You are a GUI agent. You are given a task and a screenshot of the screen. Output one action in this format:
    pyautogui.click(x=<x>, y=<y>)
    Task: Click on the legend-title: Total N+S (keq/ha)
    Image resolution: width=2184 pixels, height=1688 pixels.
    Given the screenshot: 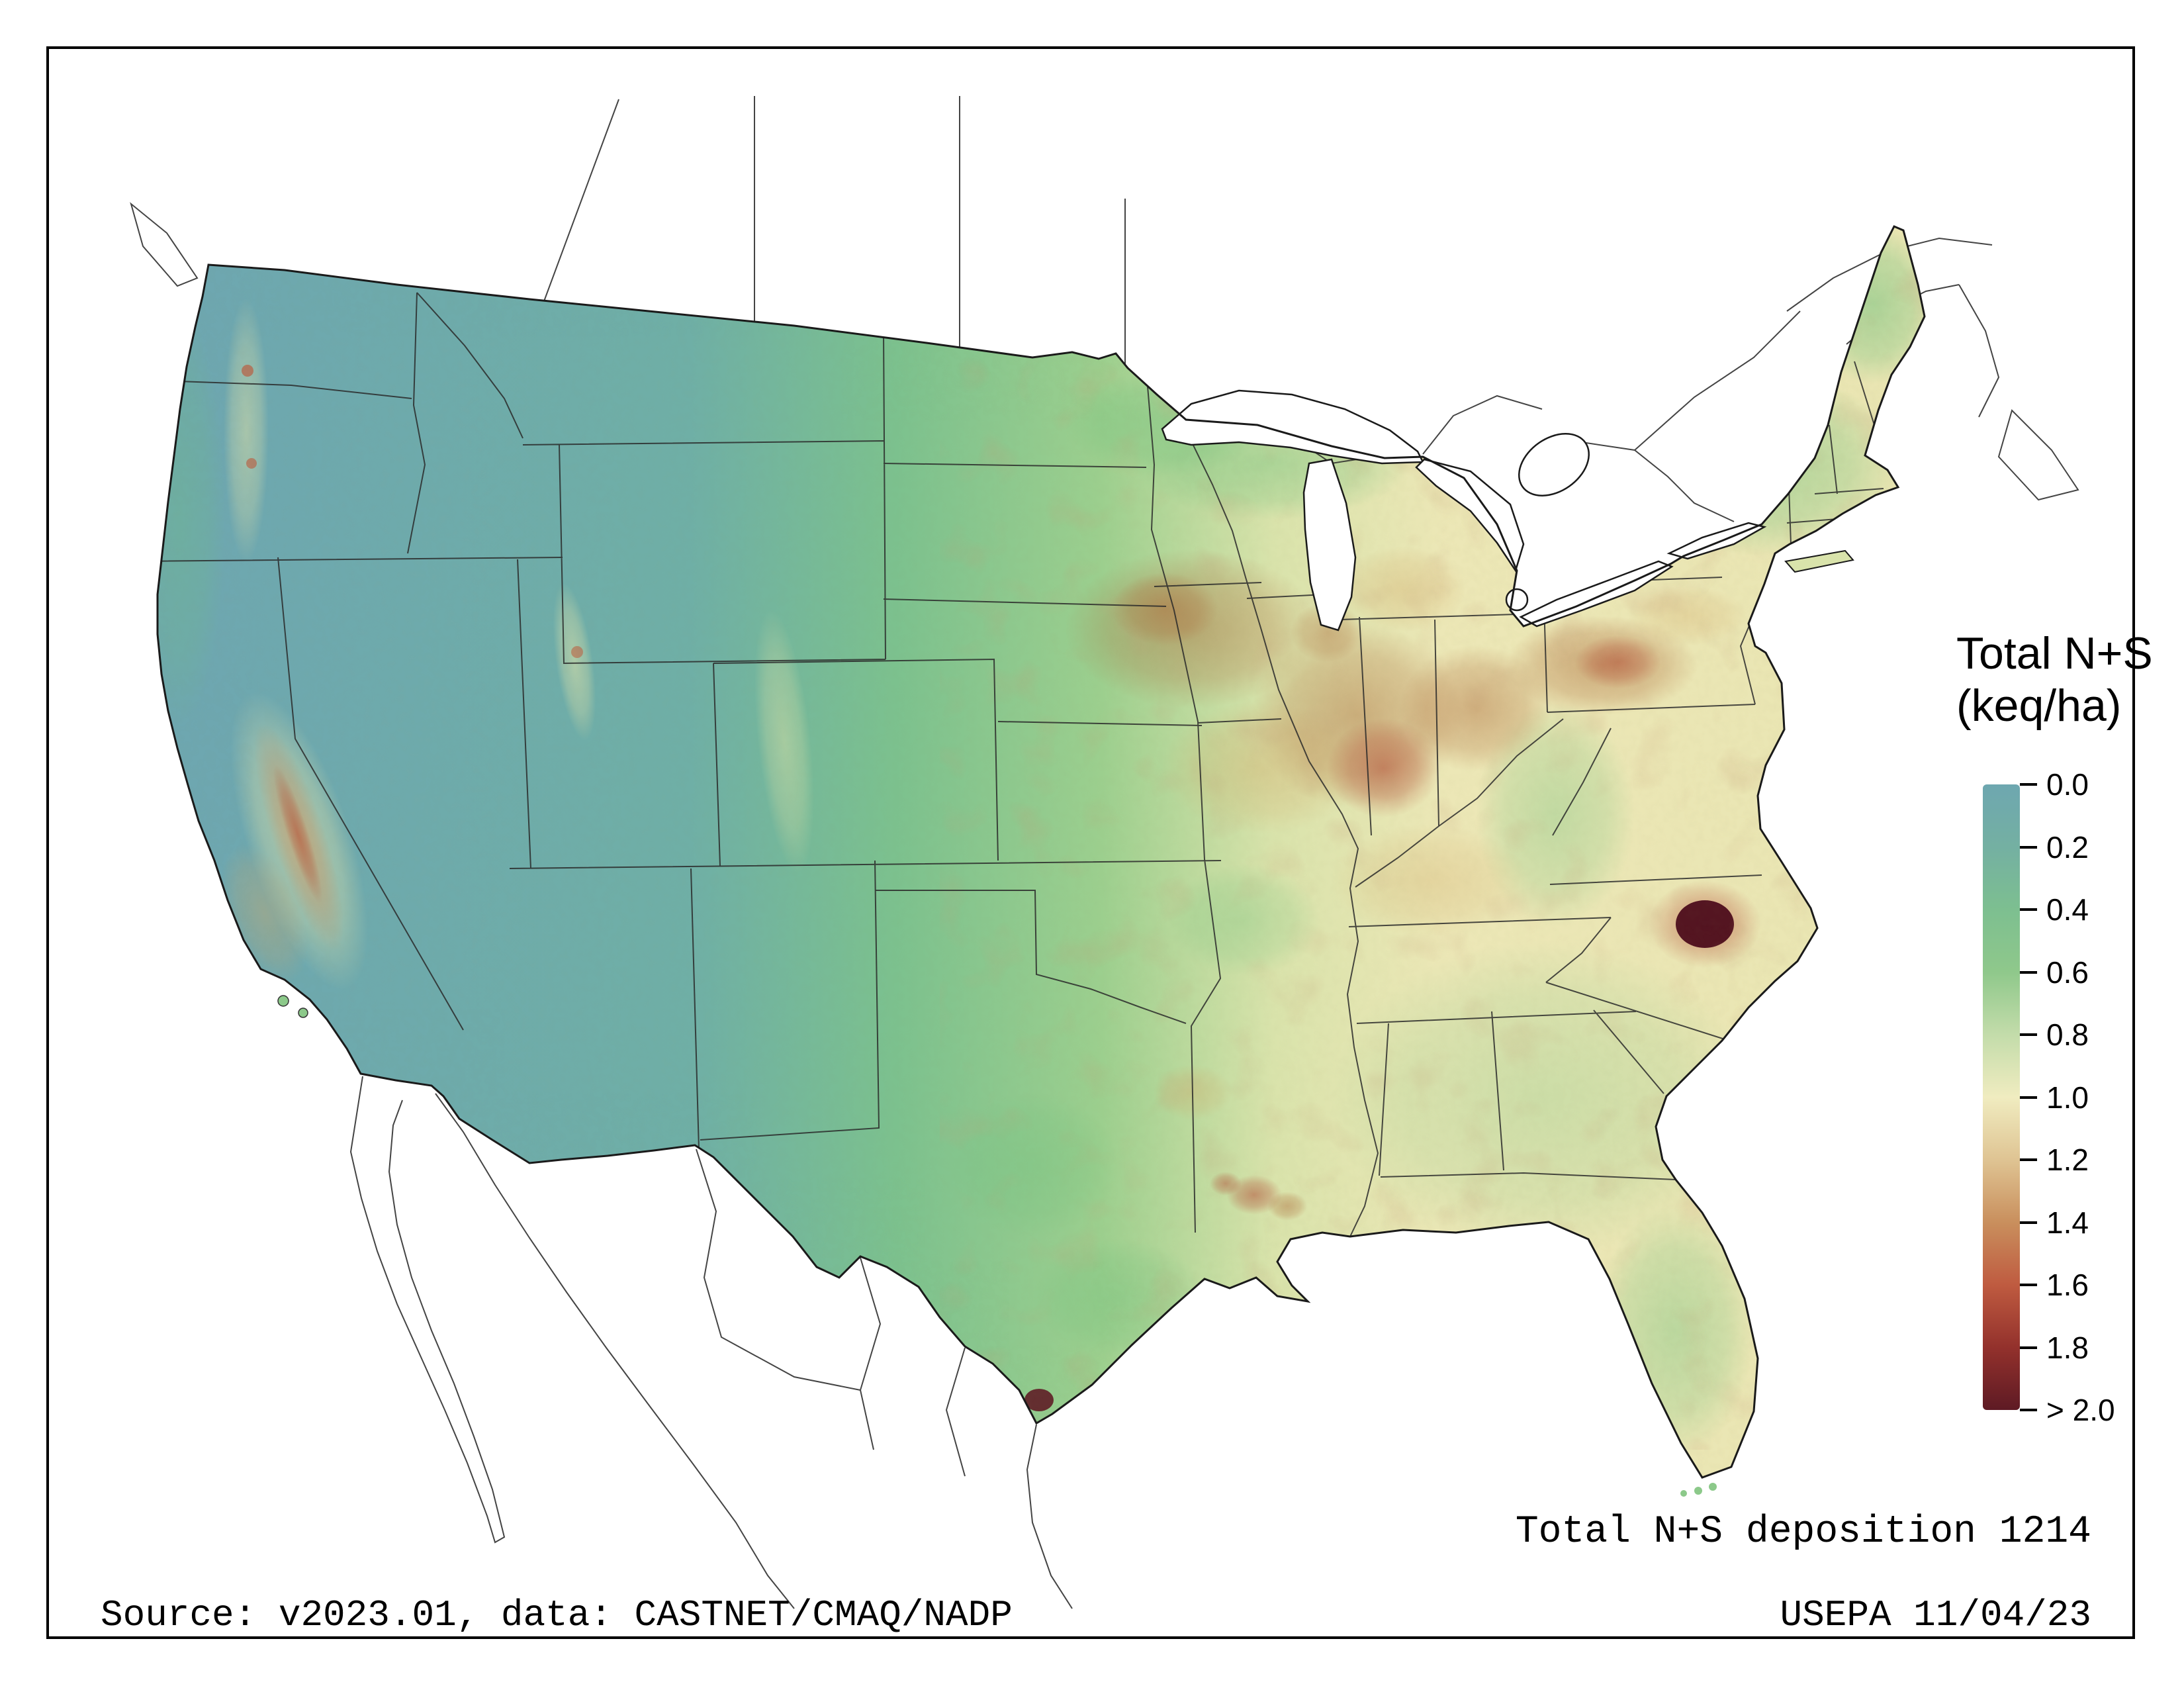 What is the action you would take?
    pyautogui.click(x=2054, y=680)
    